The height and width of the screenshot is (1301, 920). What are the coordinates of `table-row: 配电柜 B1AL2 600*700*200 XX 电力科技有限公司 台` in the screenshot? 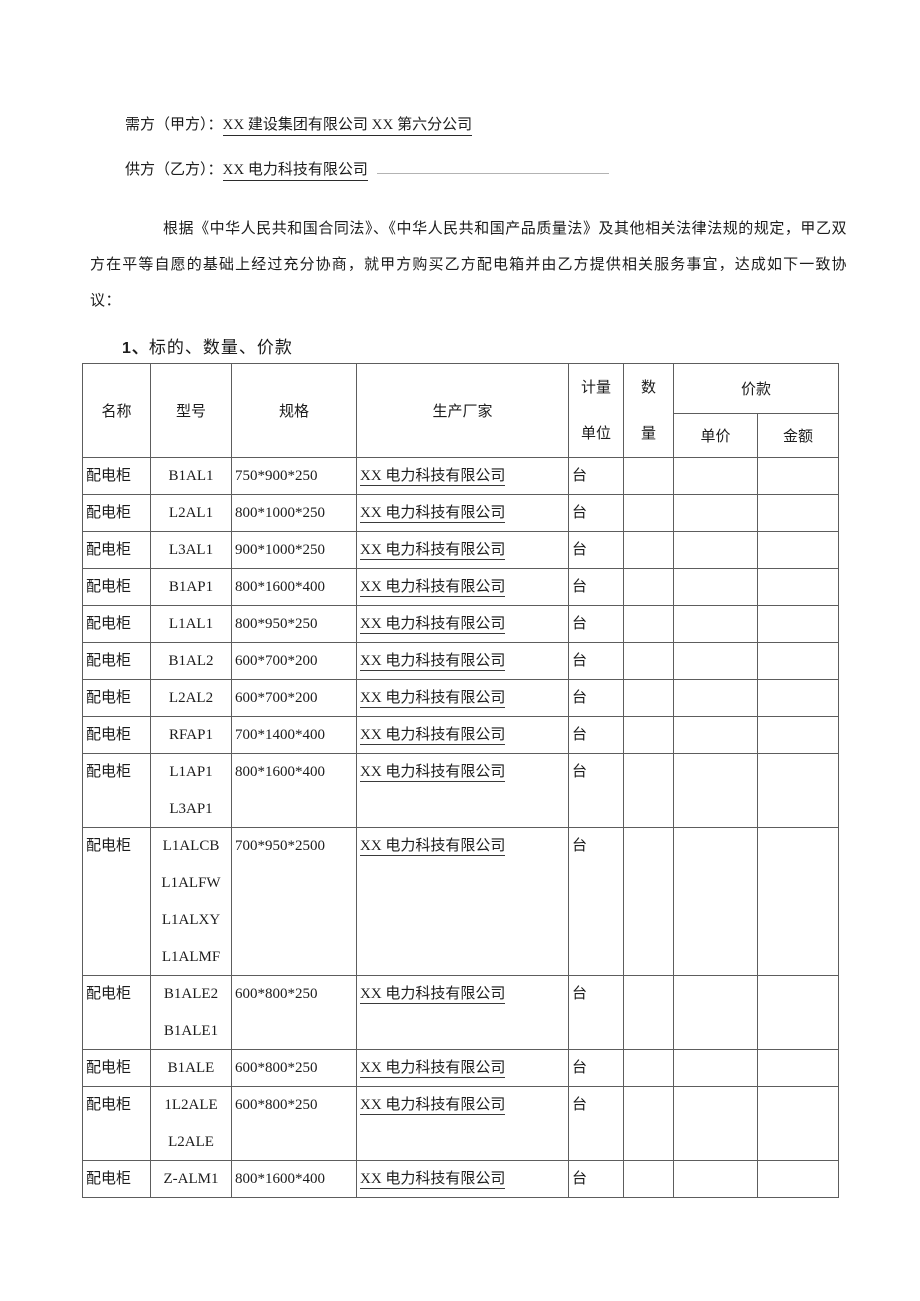 It's located at (461, 661).